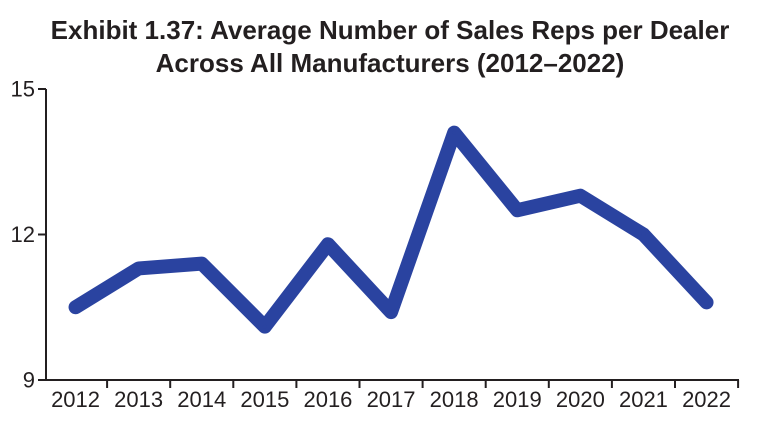 The image size is (780, 432). Describe the element at coordinates (23, 89) in the screenshot. I see `y-tick-label: 15` at that location.